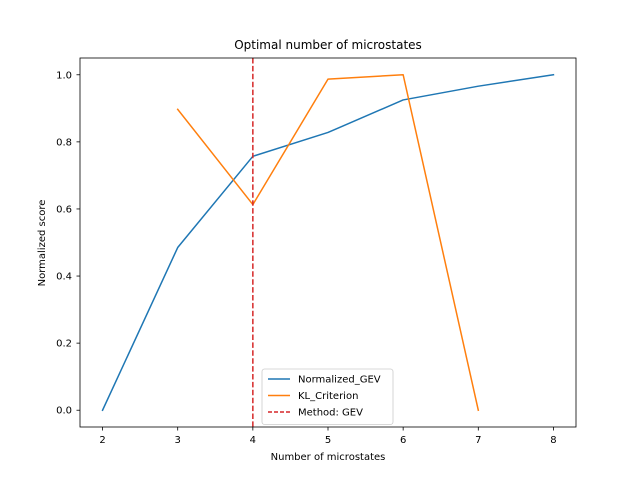 This screenshot has height=480, width=640. What do you see at coordinates (328, 457) in the screenshot?
I see `x-axis-label: Number of microstates` at bounding box center [328, 457].